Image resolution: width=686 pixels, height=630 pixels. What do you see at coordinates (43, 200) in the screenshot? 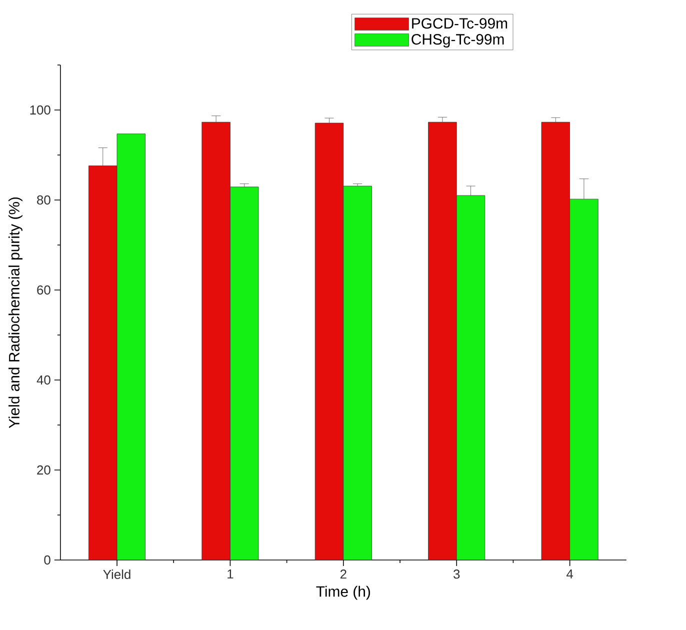
I see `y-tick-label: 80` at bounding box center [43, 200].